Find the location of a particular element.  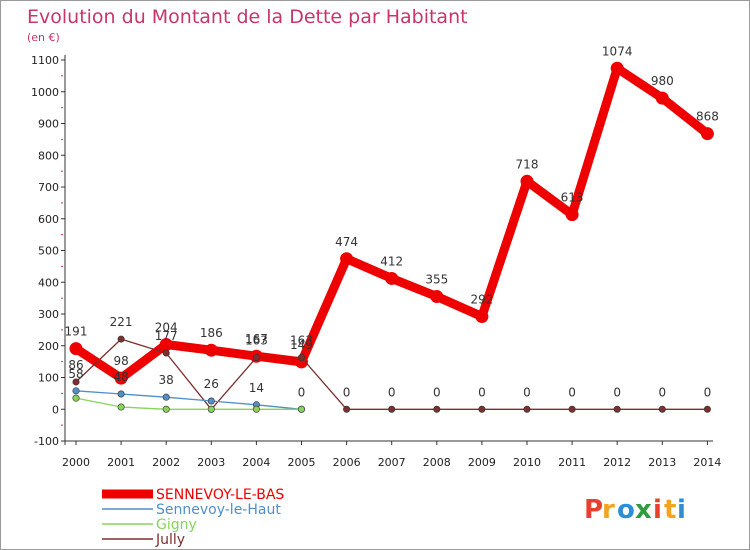

data-label: 718 is located at coordinates (527, 164).